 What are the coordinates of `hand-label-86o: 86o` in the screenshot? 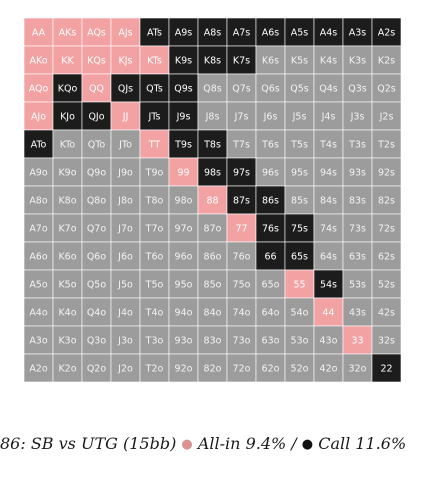 It's located at (213, 257).